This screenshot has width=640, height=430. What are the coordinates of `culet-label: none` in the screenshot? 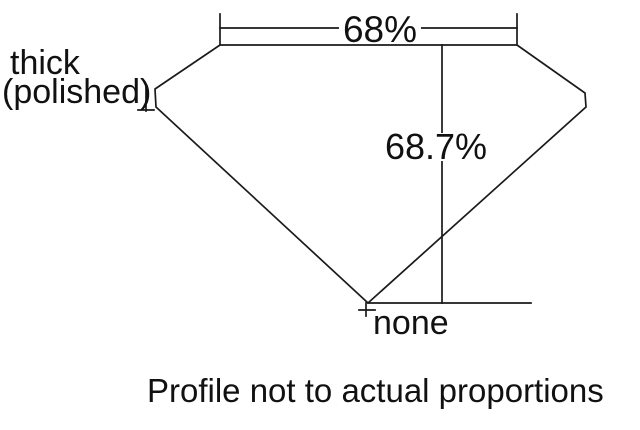 It's located at (411, 323).